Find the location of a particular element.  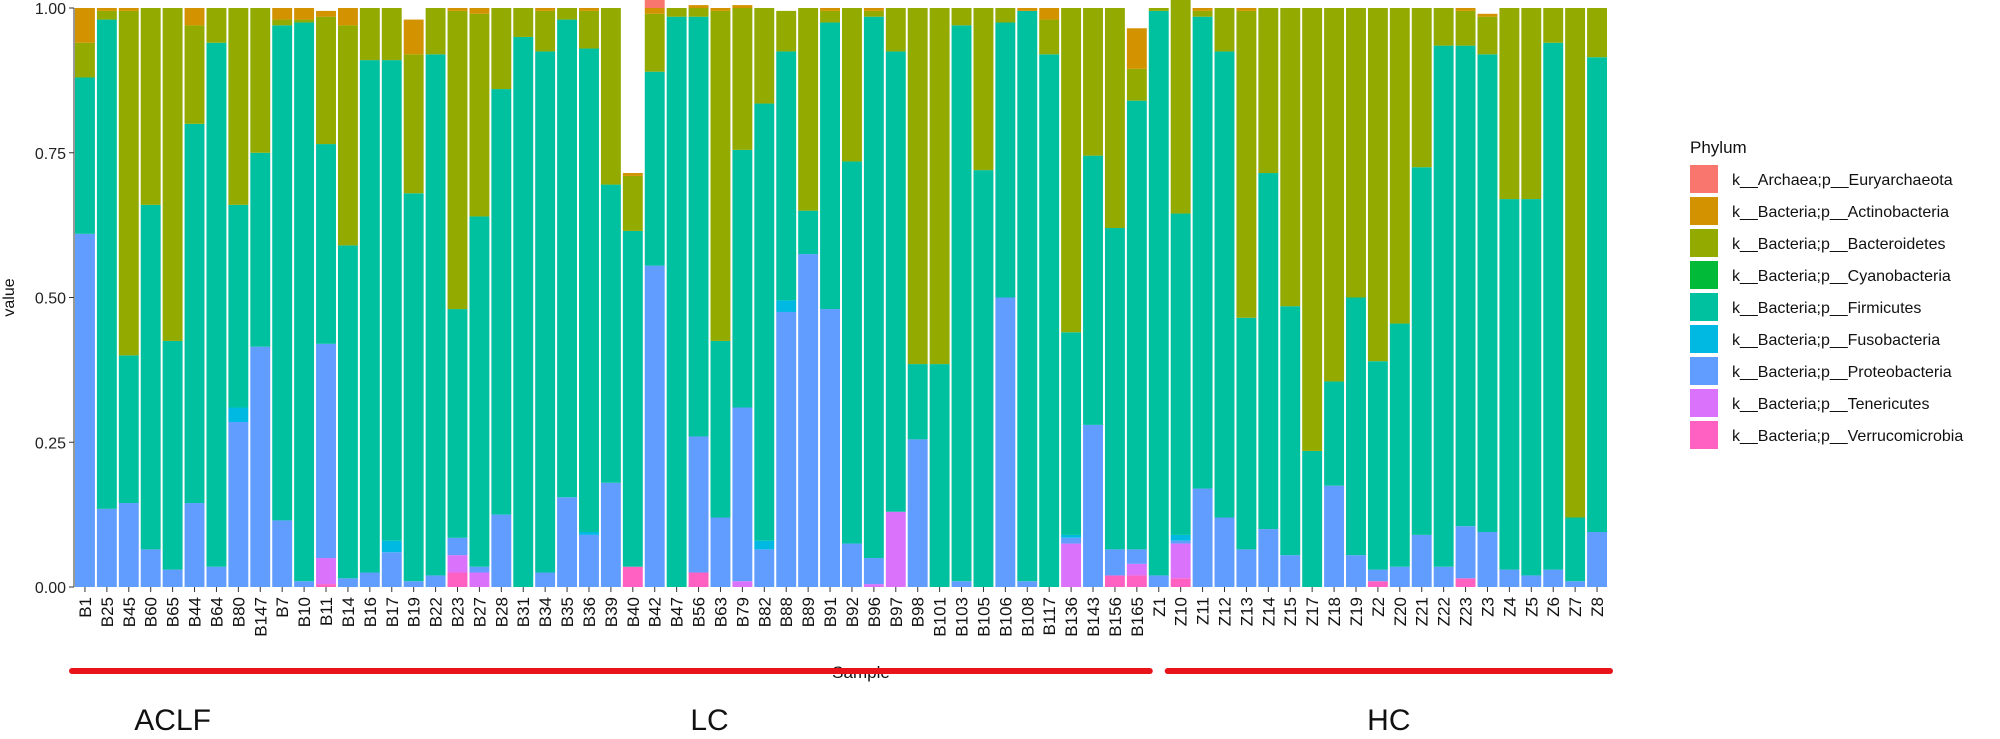

x-tick-label-B79: B79 is located at coordinates (742, 612).